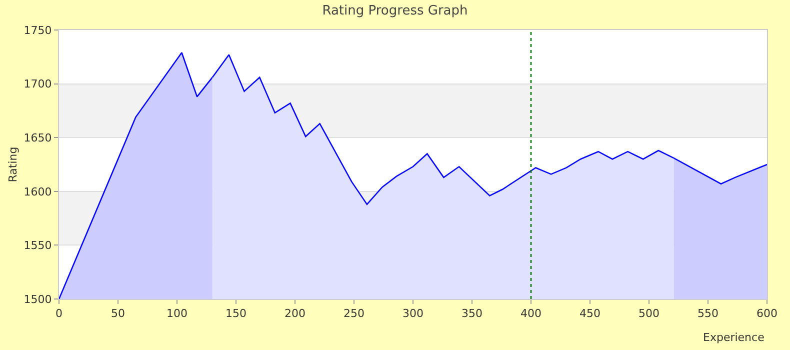 This screenshot has width=790, height=350. Describe the element at coordinates (38, 245) in the screenshot. I see `y-tick-label: 1550` at that location.